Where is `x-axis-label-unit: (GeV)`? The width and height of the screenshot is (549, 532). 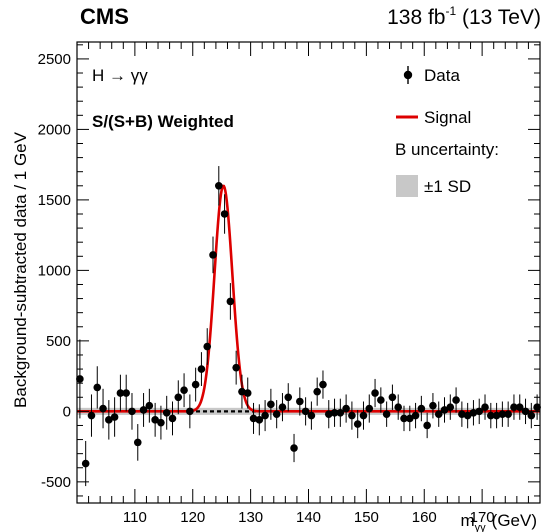
x-axis-label-unit: (GeV) is located at coordinates (514, 520).